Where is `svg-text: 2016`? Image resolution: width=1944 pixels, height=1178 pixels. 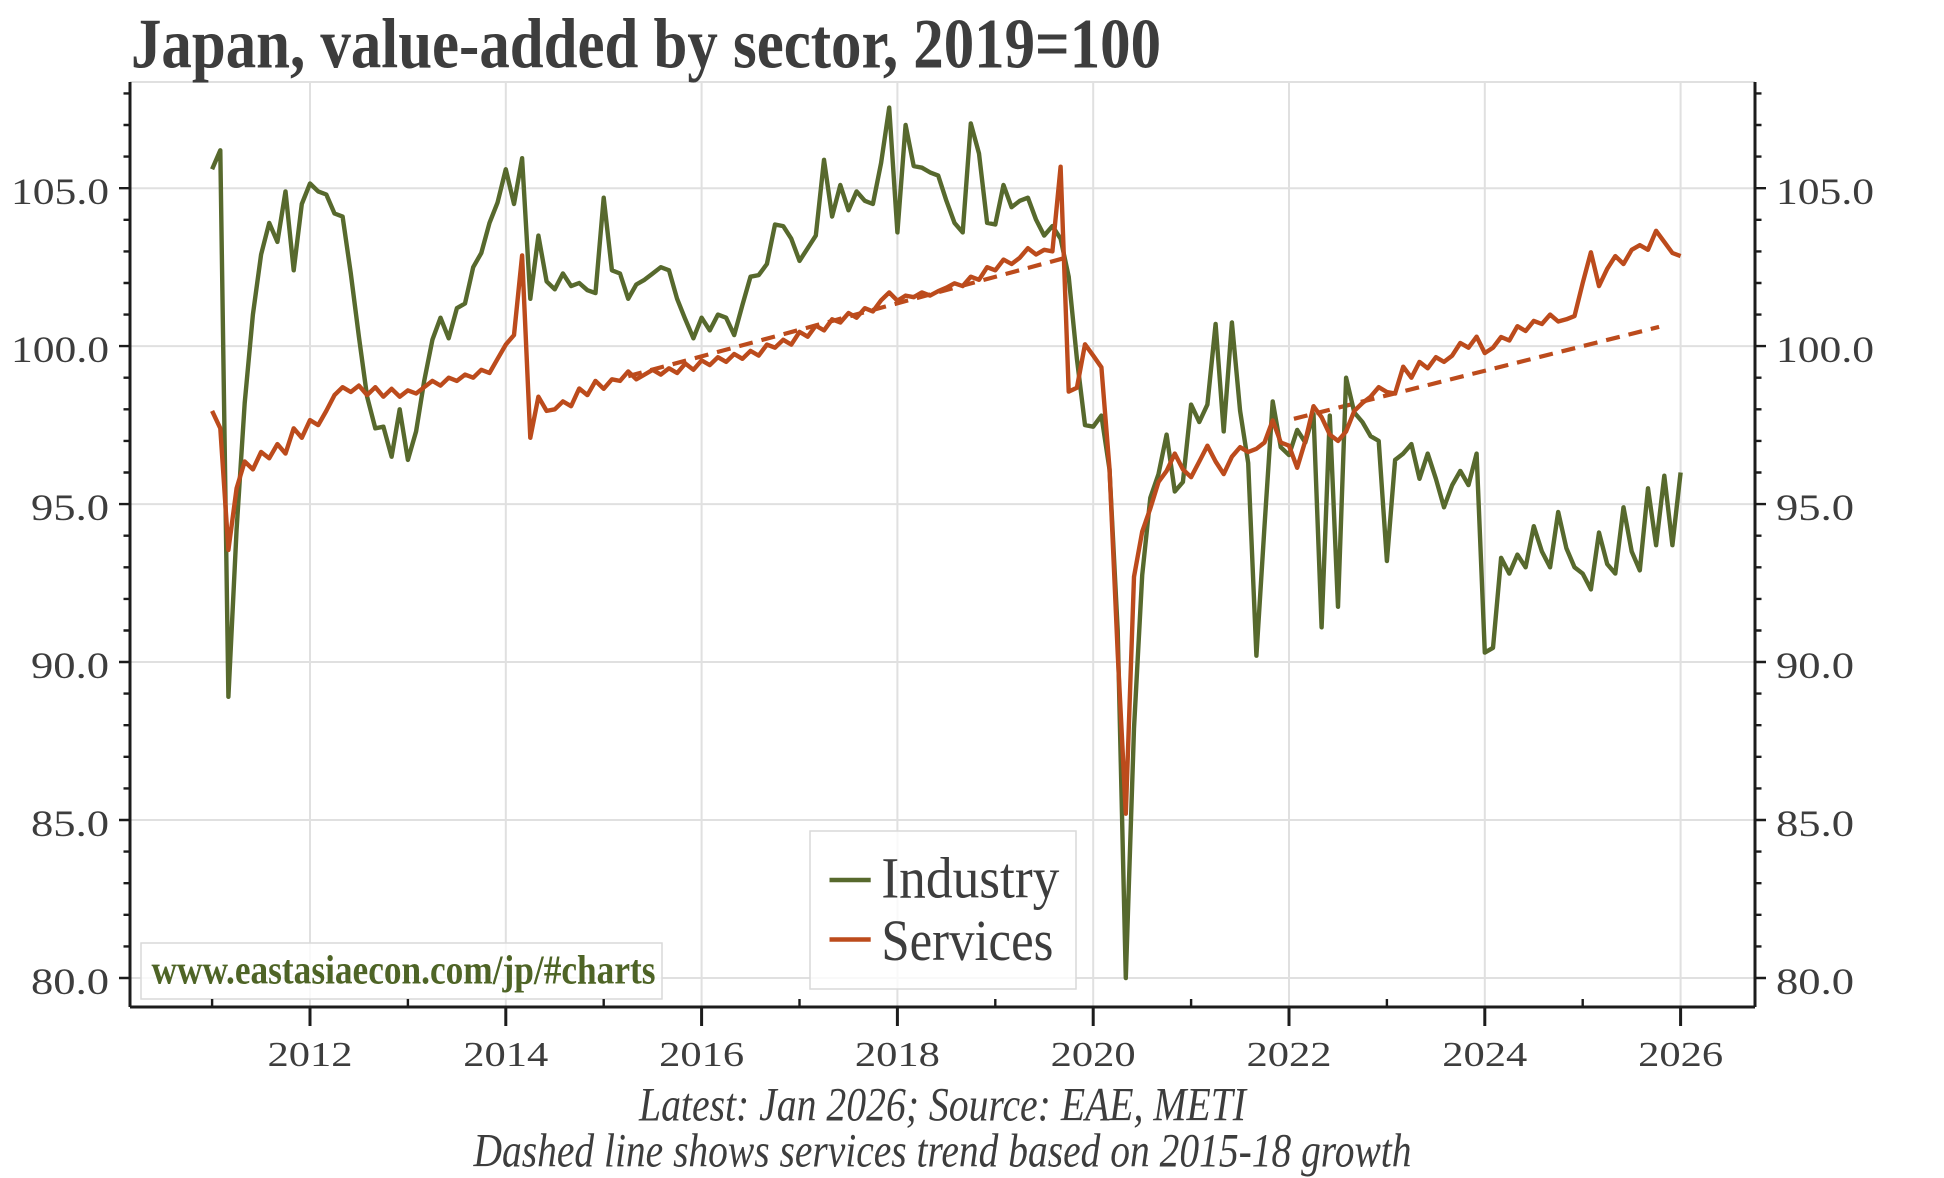 svg-text: 2016 is located at coordinates (701, 1054).